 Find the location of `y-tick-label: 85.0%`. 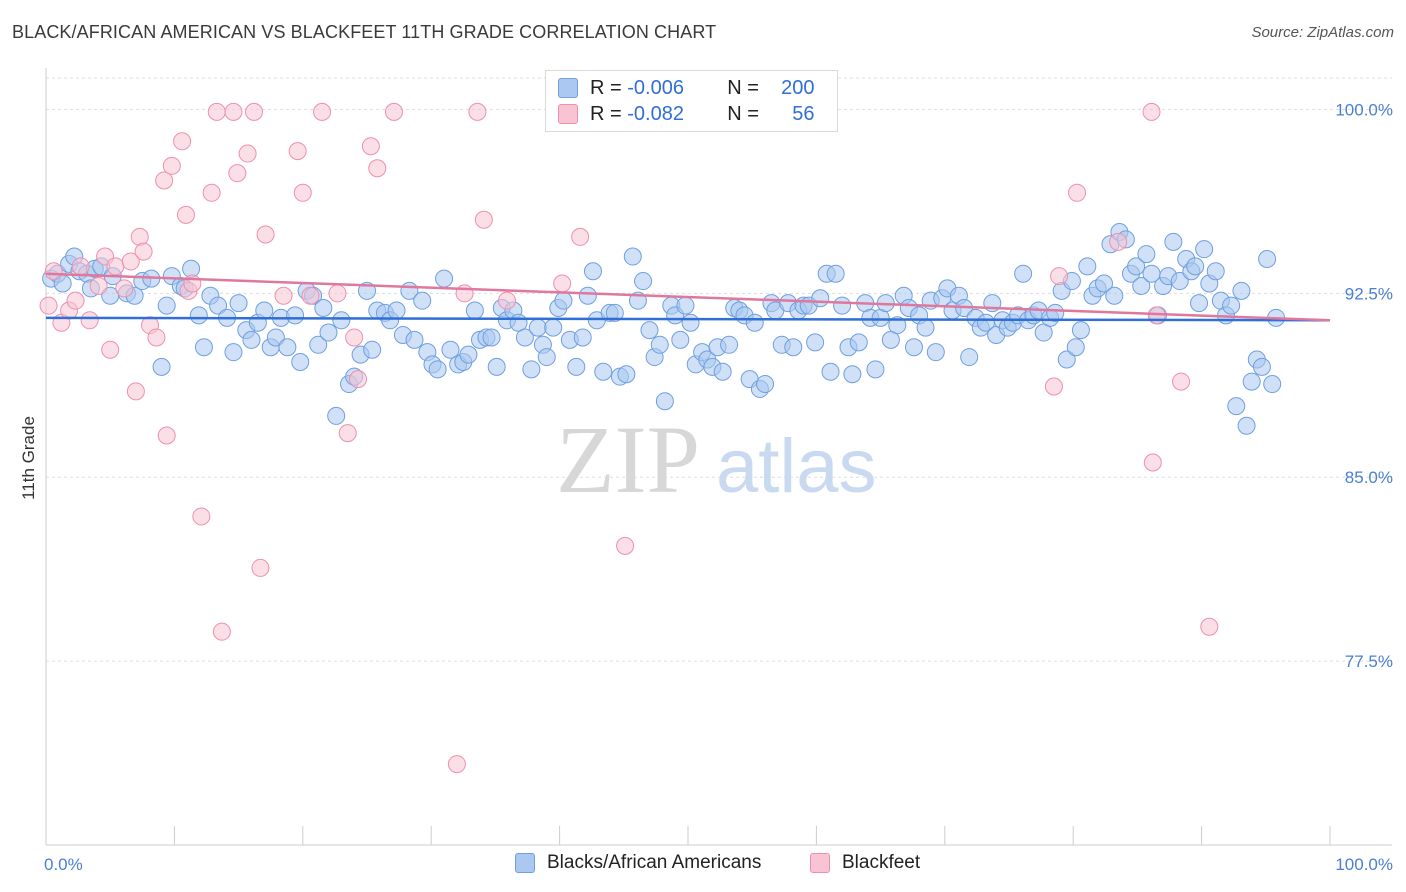

y-tick-label: 85.0% is located at coordinates (1369, 477).